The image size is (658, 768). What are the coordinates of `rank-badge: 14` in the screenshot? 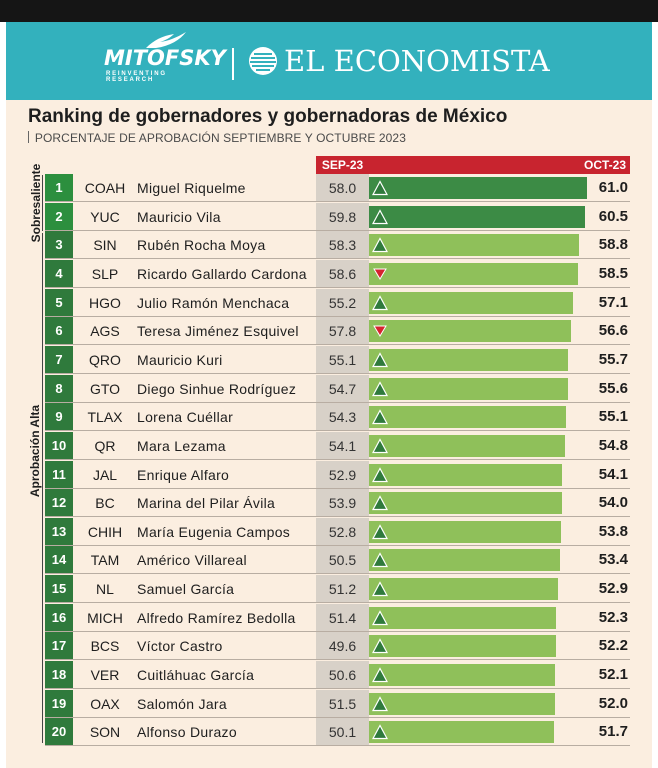 It's located at (59, 560).